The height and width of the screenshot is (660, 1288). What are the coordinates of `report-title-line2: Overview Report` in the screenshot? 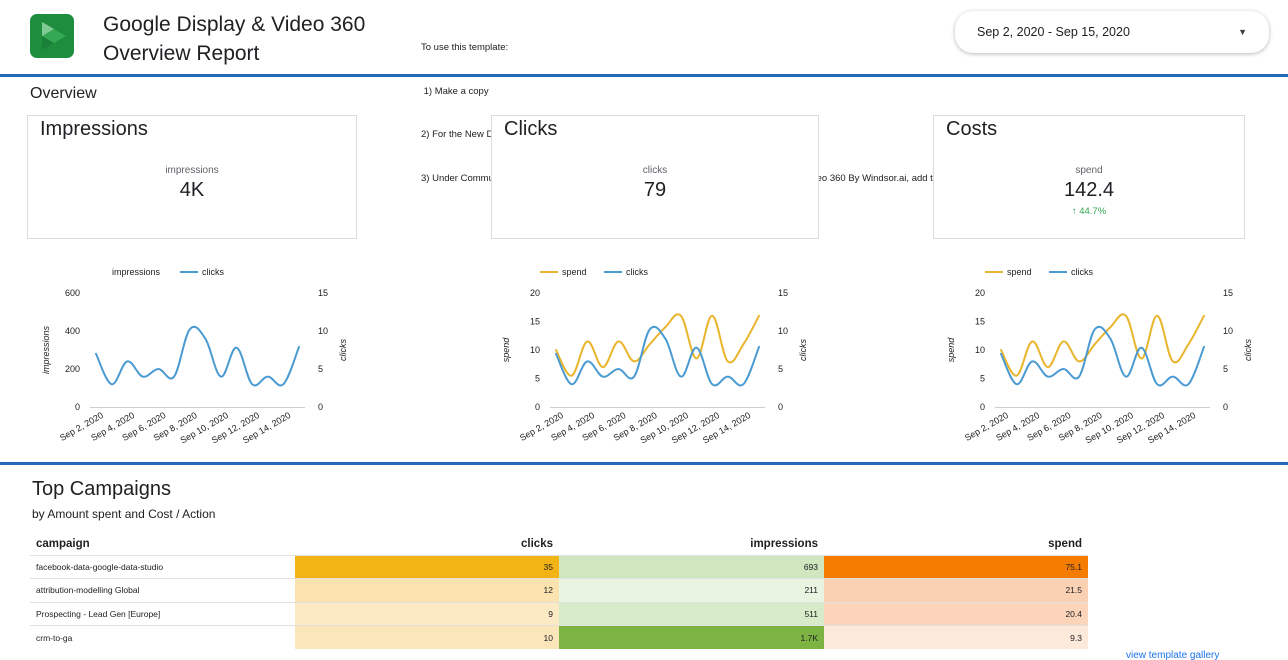 It's located at (181, 53).